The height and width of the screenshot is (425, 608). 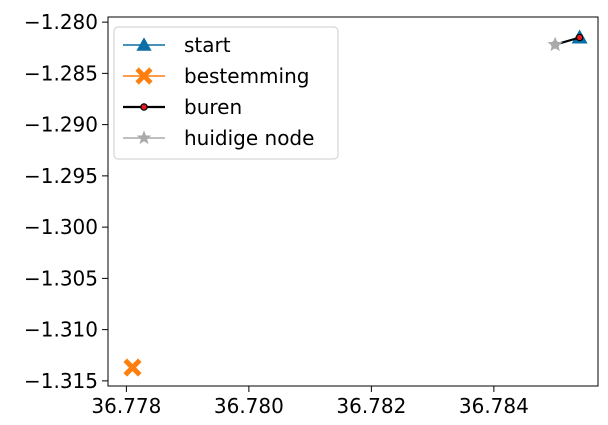 I want to click on y-tick-label: −1.305, so click(x=61, y=278).